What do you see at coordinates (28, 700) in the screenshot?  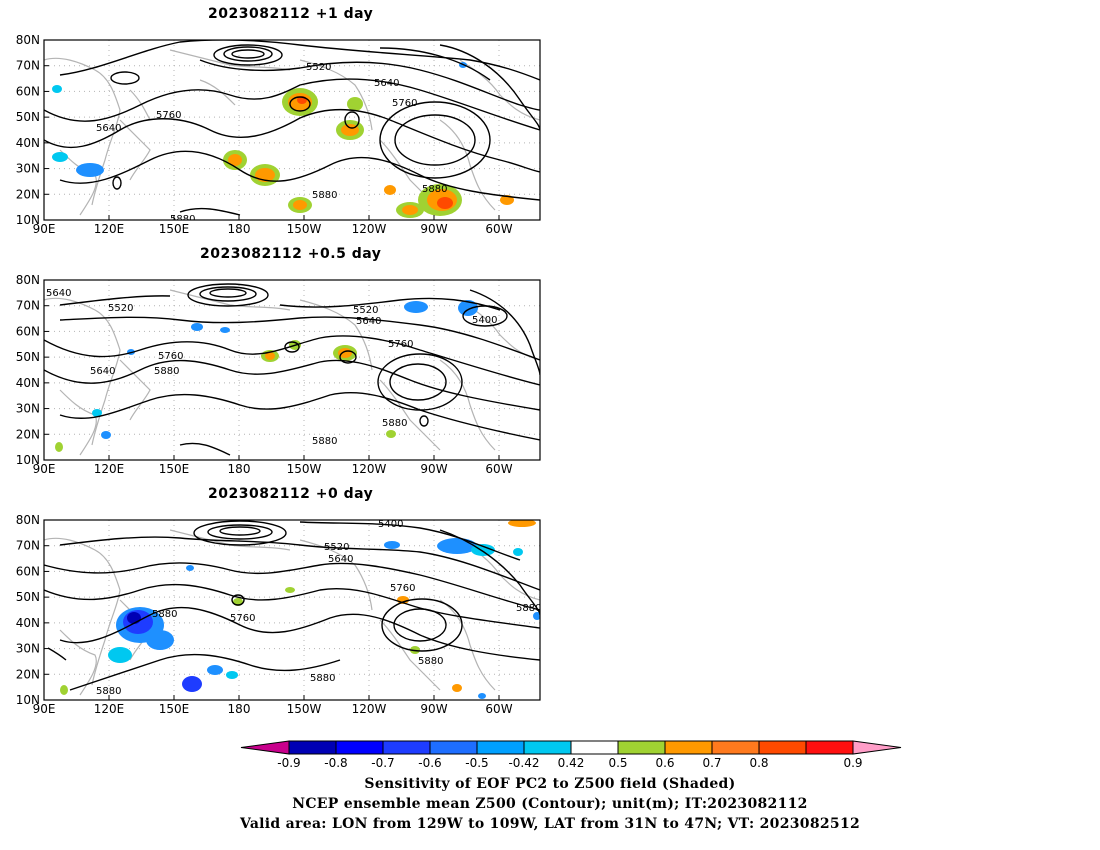 I see `latitude-tick-label: 10N` at bounding box center [28, 700].